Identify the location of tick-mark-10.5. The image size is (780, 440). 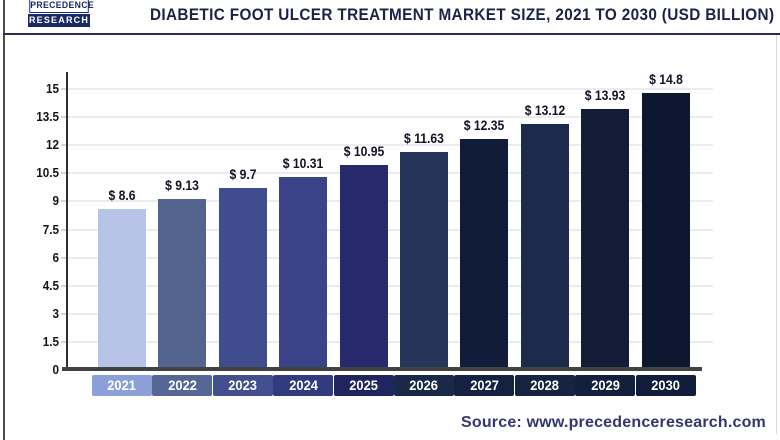
(64, 173).